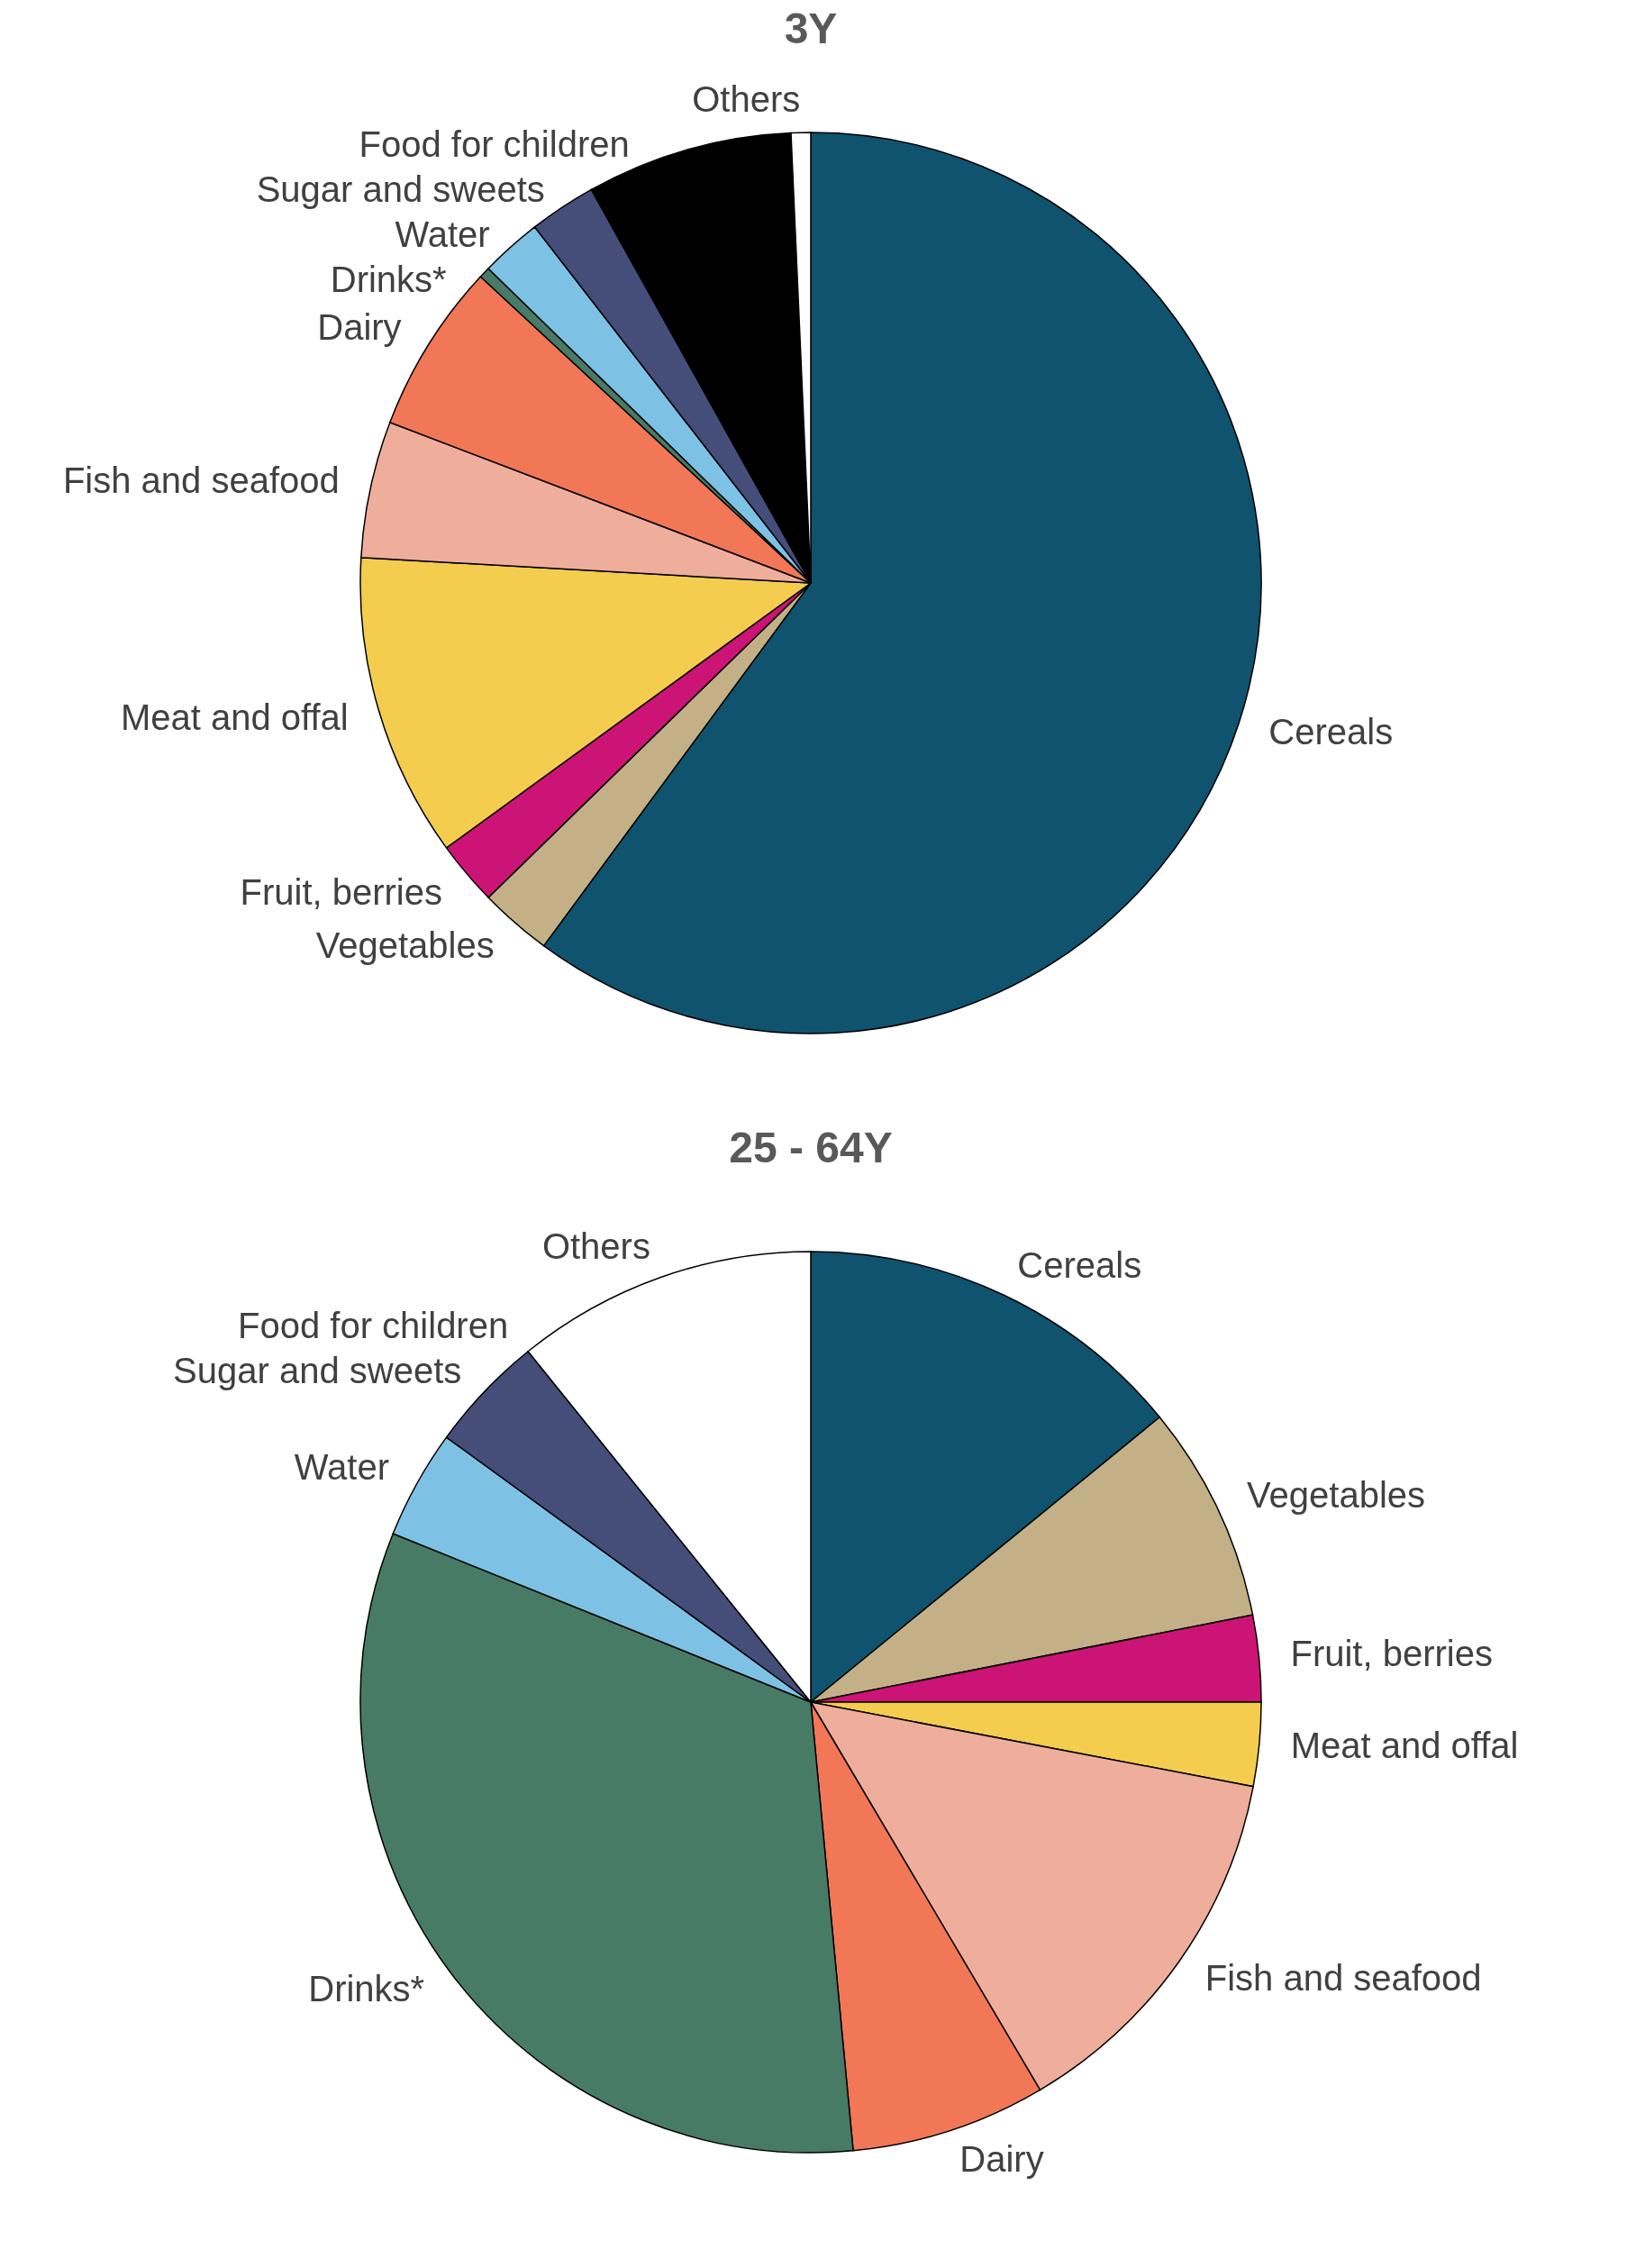  What do you see at coordinates (373, 1325) in the screenshot?
I see `category-label: Food for children` at bounding box center [373, 1325].